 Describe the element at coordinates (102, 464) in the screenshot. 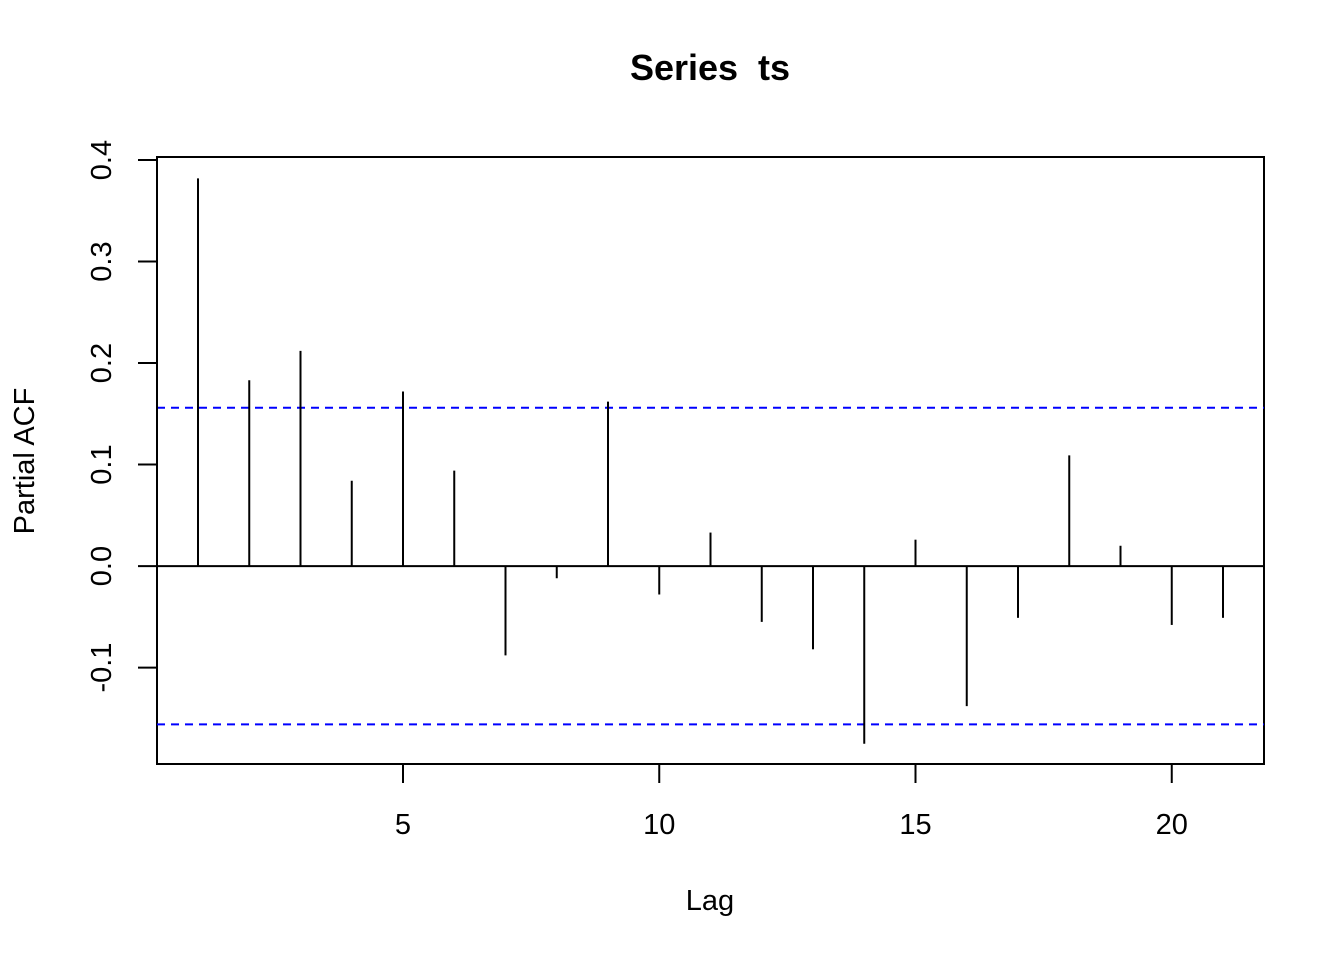

I see `y-tick-label-2: 0.1` at that location.